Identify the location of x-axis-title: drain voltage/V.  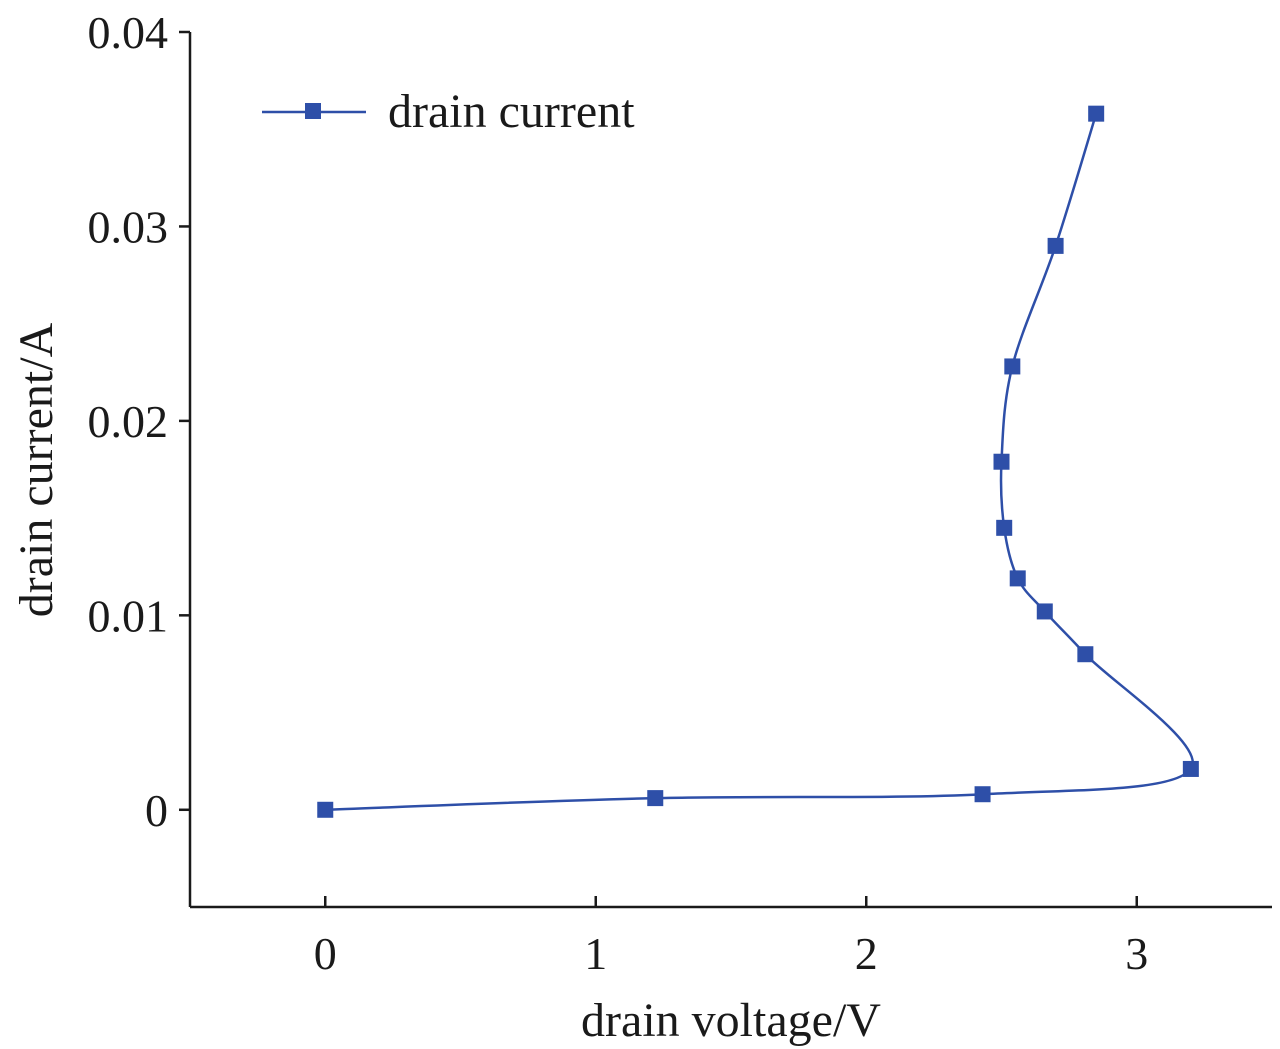
(731, 1020).